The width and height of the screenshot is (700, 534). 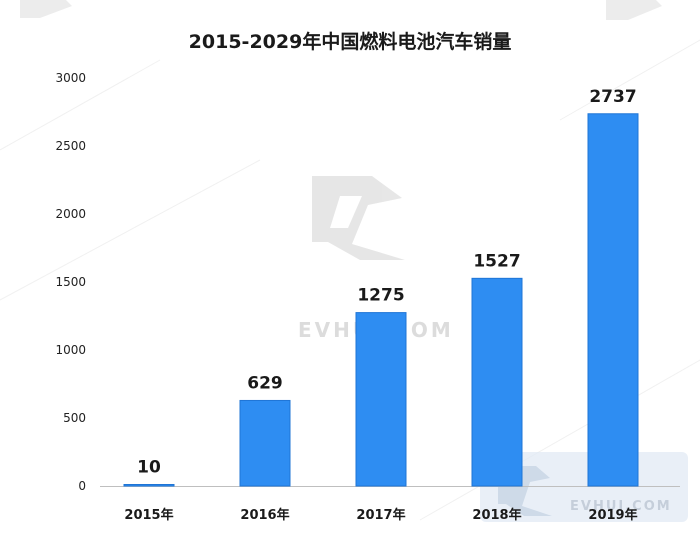 I want to click on data-label: 2737, so click(x=612, y=97).